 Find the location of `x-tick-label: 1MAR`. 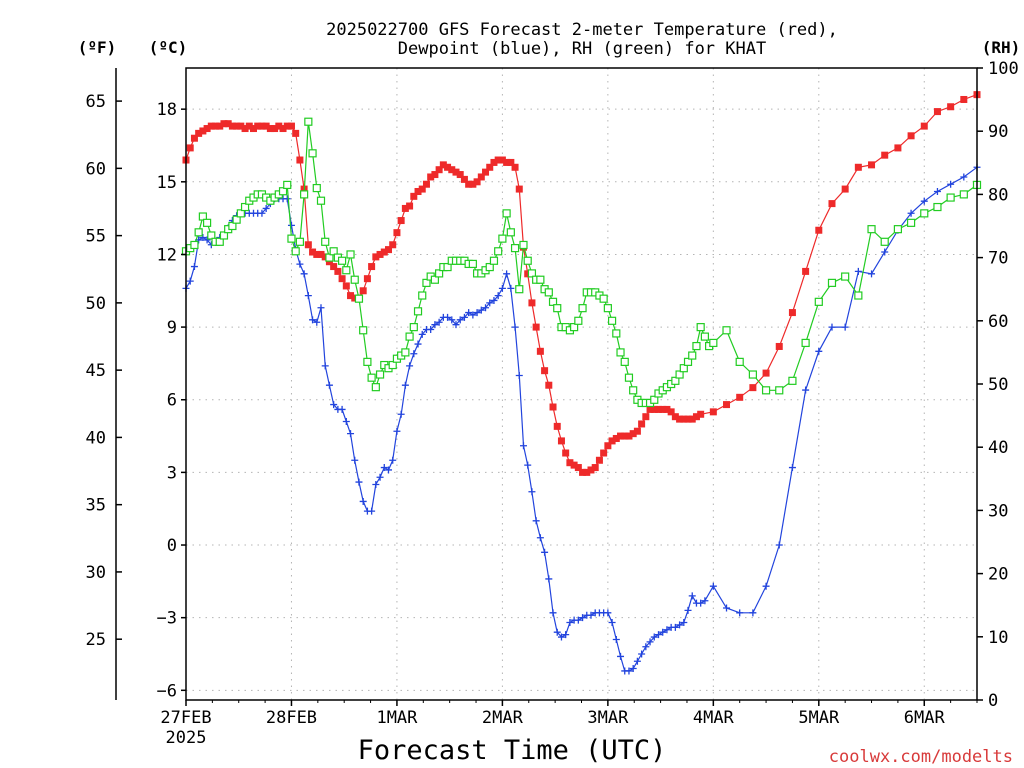

x-tick-label: 1MAR is located at coordinates (397, 718).